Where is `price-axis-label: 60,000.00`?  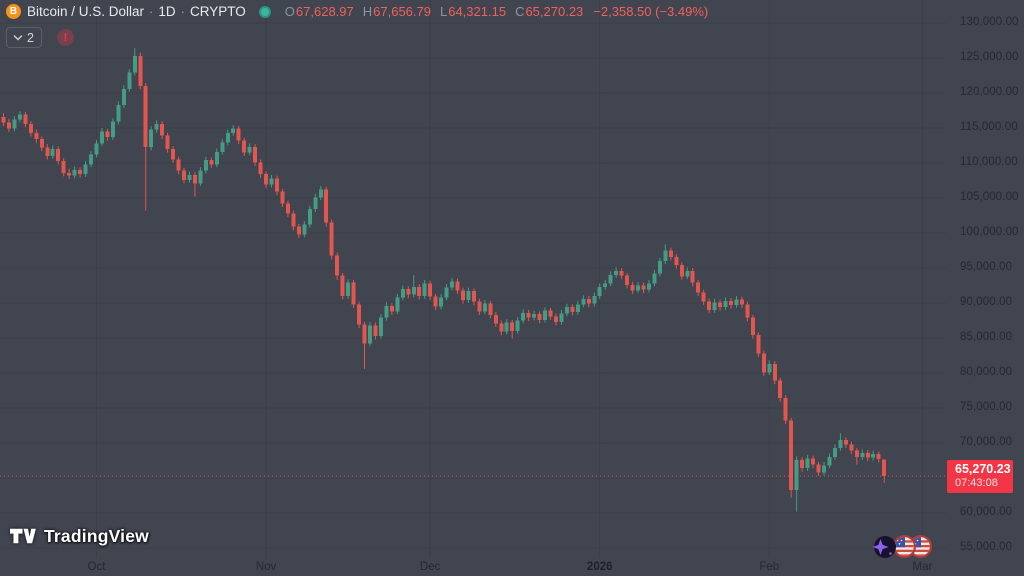 price-axis-label: 60,000.00 is located at coordinates (986, 512).